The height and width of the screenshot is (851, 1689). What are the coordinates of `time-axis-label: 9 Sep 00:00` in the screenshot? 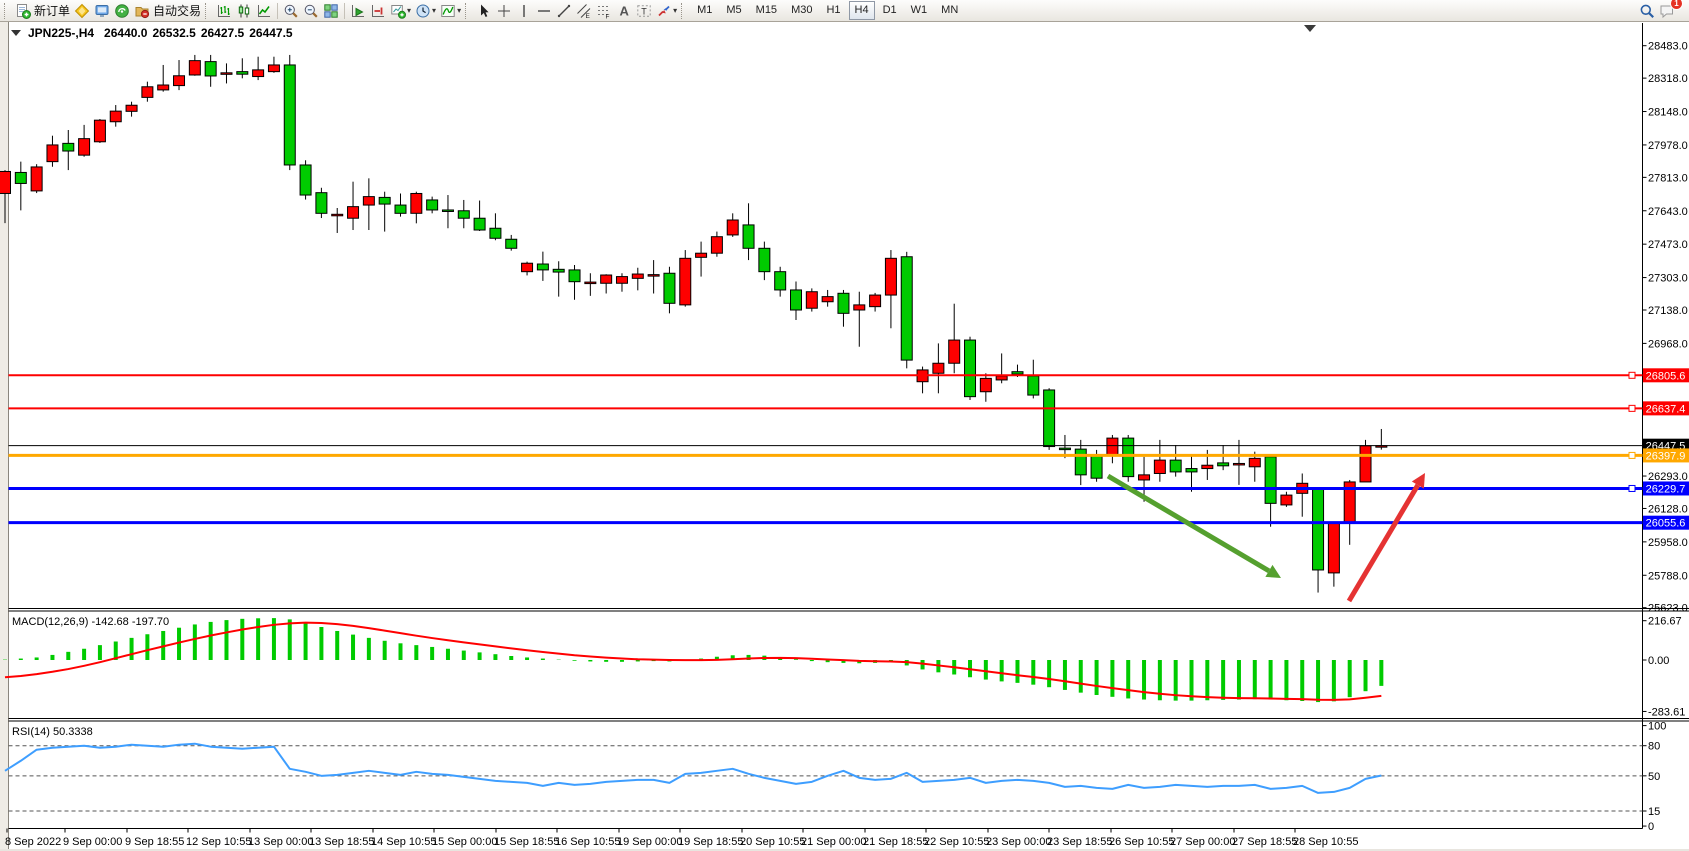 It's located at (92, 842).